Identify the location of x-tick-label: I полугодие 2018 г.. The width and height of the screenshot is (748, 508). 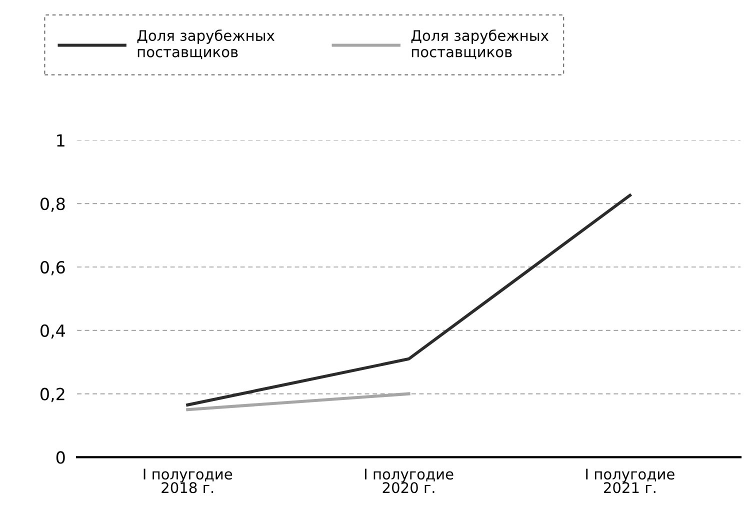
(188, 481).